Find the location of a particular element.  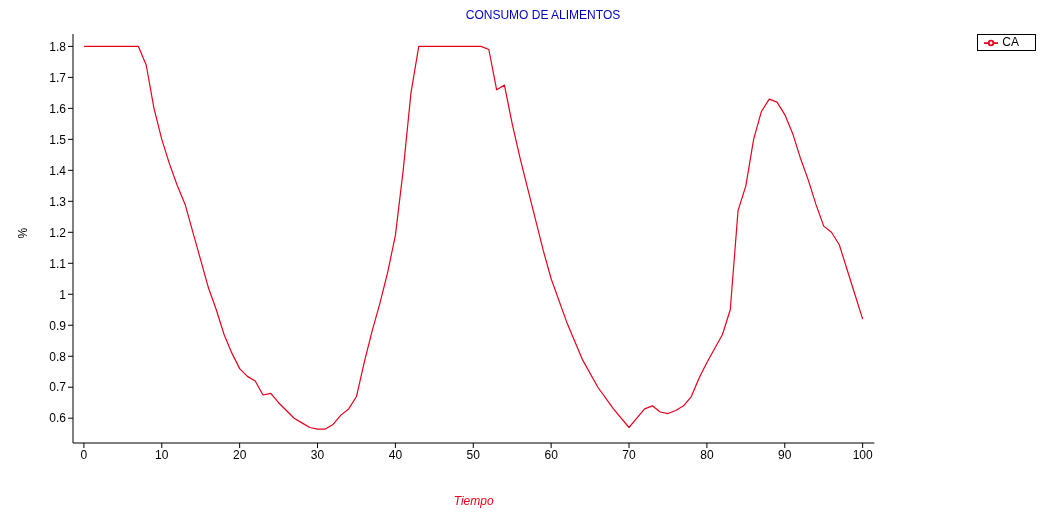

y-axis-title: % is located at coordinates (23, 233).